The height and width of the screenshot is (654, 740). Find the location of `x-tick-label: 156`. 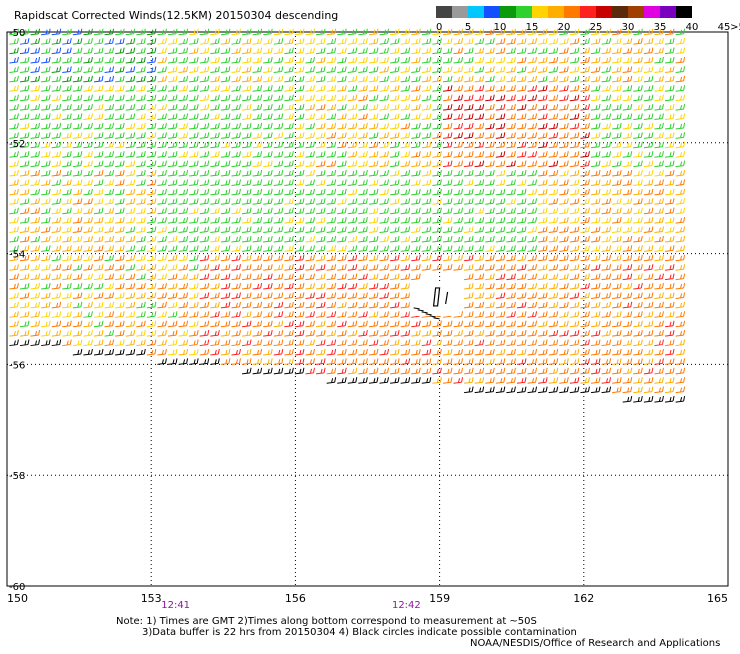

x-tick-label: 156 is located at coordinates (295, 598).